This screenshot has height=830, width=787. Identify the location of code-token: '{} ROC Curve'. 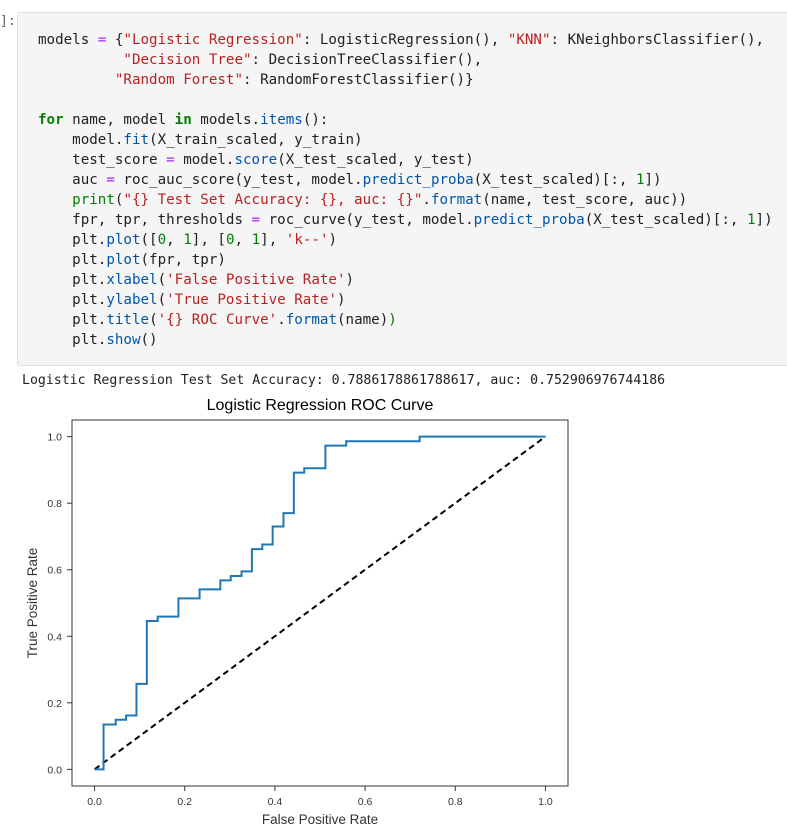
(217, 320).